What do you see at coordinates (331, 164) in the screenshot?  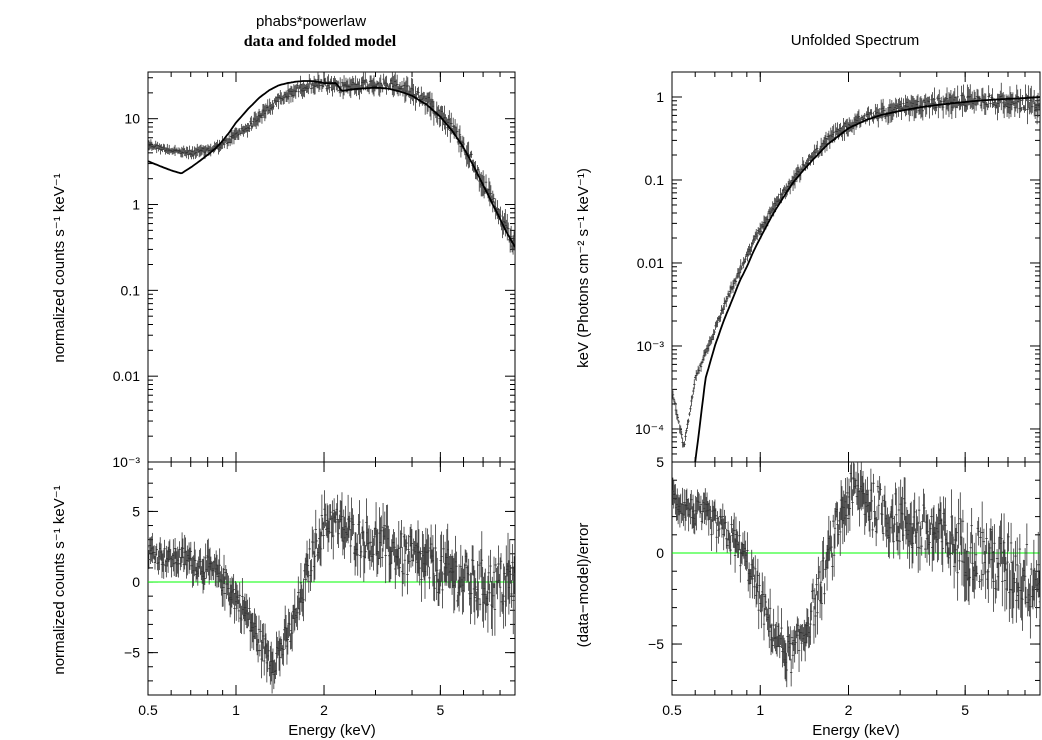 I see `model-line` at bounding box center [331, 164].